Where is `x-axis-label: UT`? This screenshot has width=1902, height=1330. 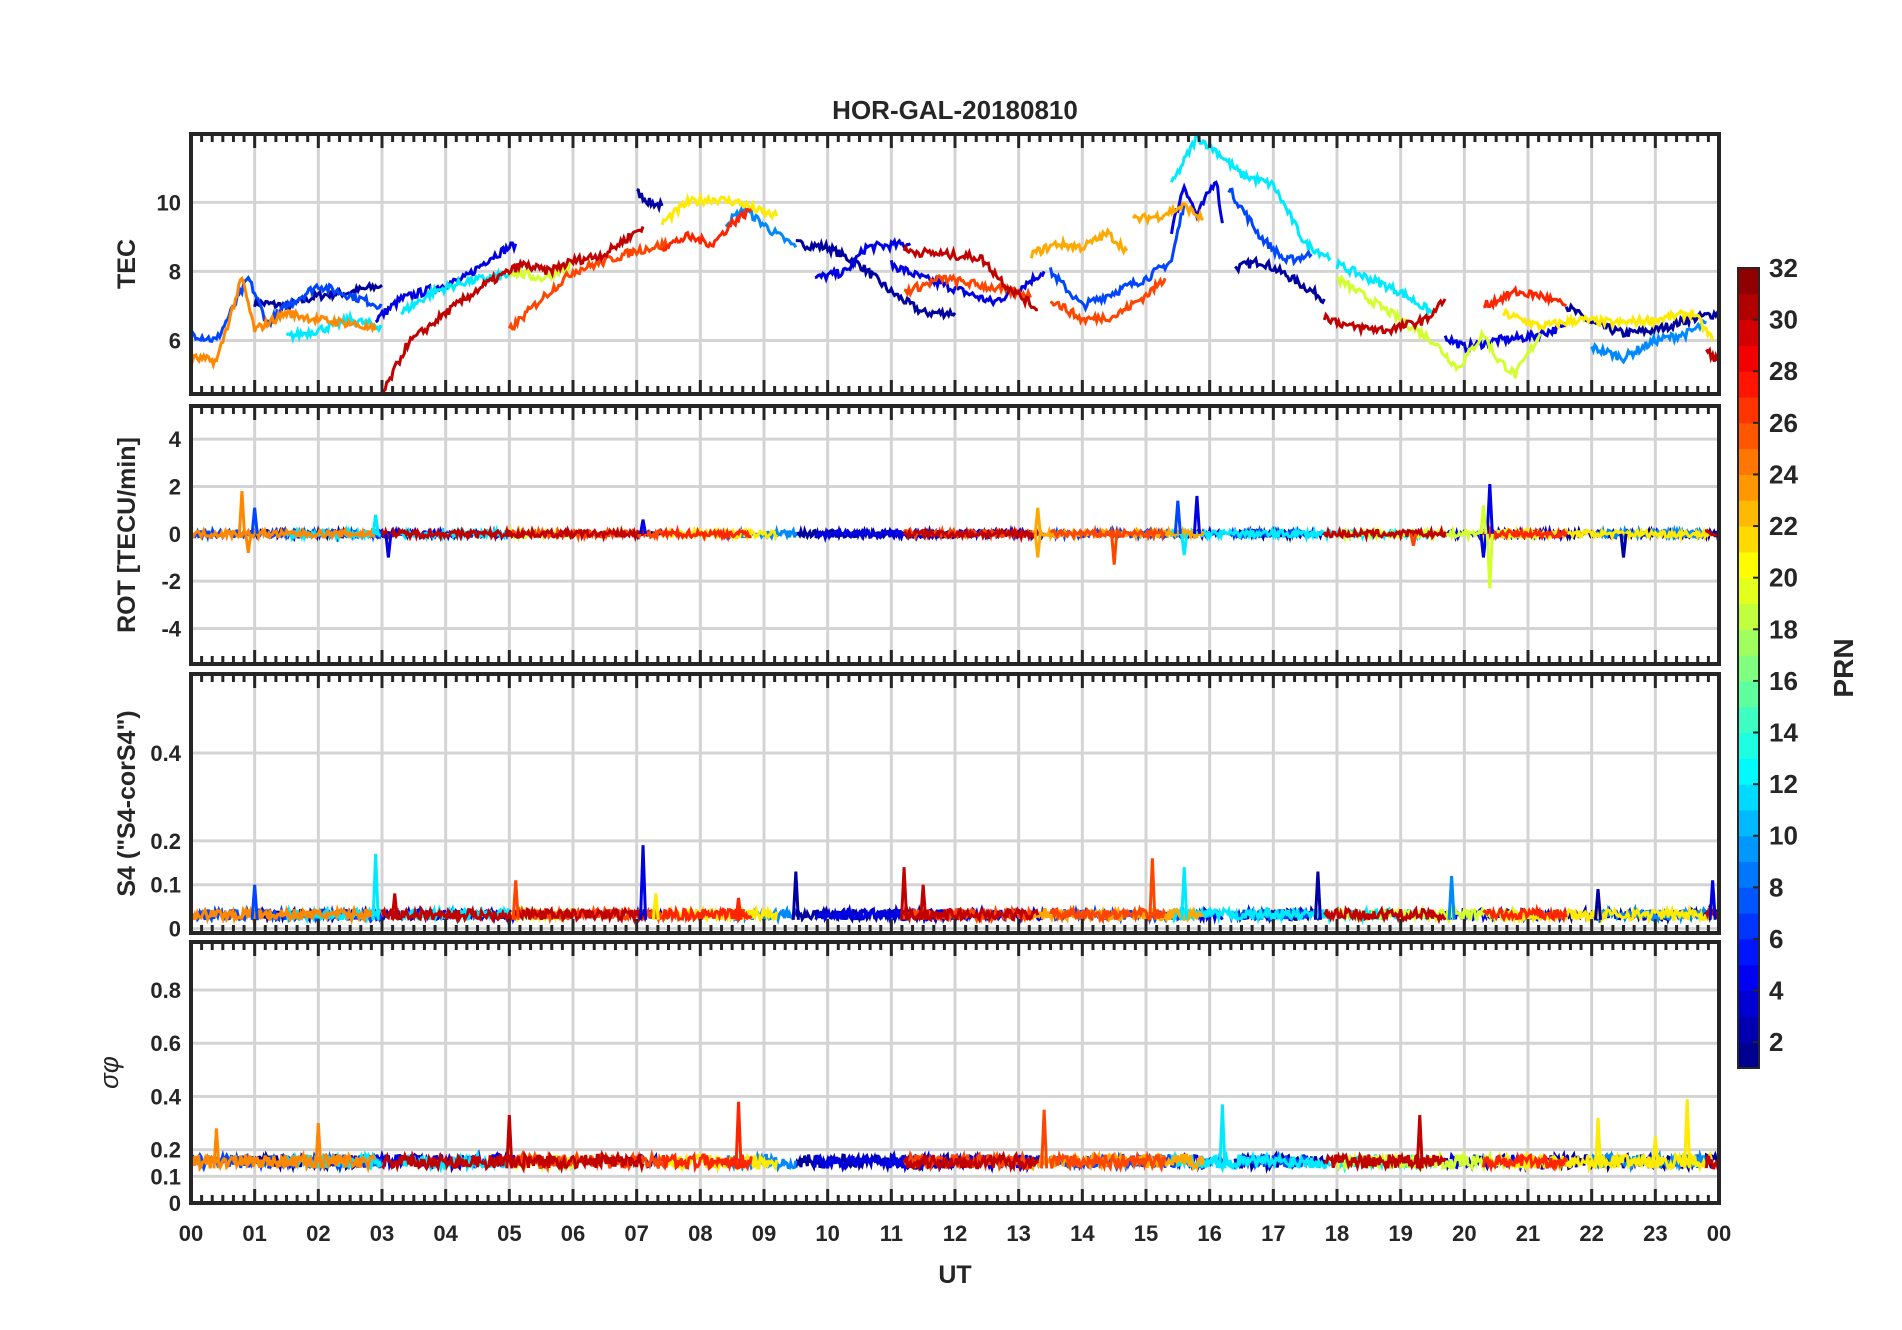
x-axis-label: UT is located at coordinates (954, 1275).